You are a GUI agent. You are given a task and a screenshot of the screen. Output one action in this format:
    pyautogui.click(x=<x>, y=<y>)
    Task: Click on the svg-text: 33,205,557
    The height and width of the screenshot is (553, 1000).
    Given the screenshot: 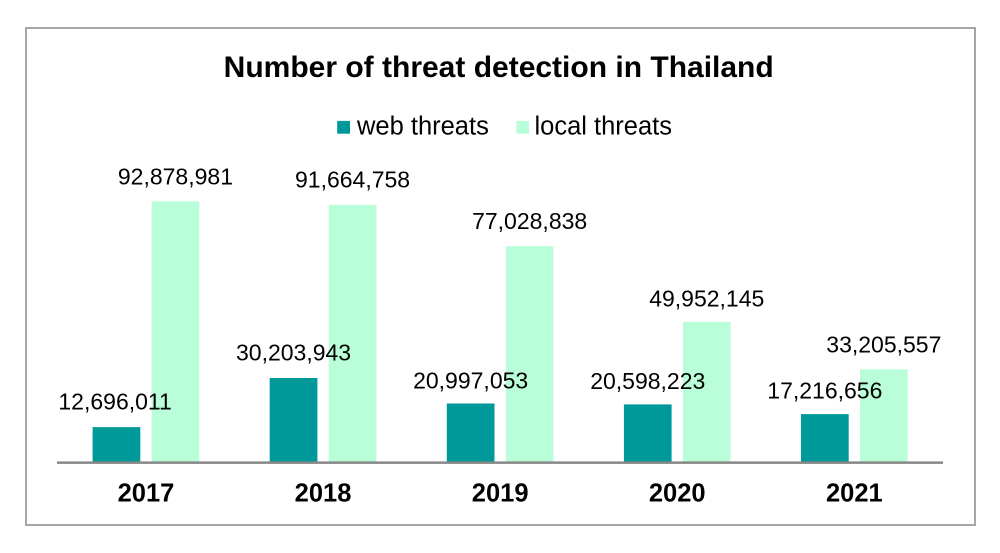 What is the action you would take?
    pyautogui.click(x=883, y=345)
    